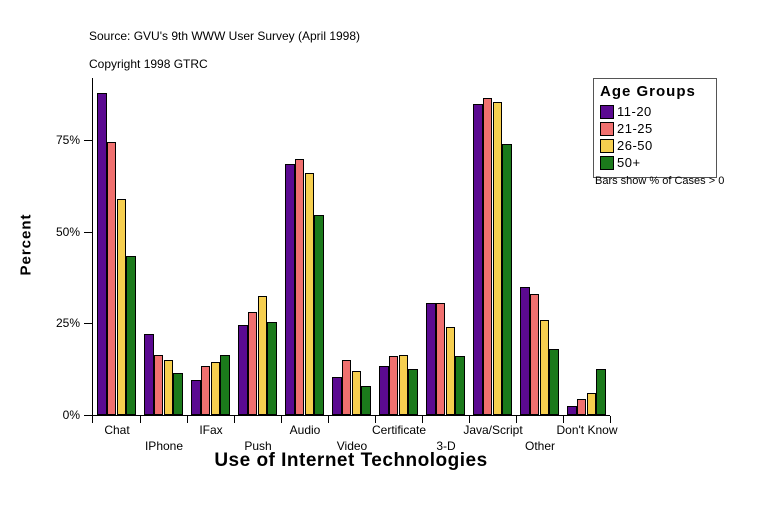 The height and width of the screenshot is (506, 760). I want to click on copyright-note: Copyright 1998 GTRC, so click(148, 64).